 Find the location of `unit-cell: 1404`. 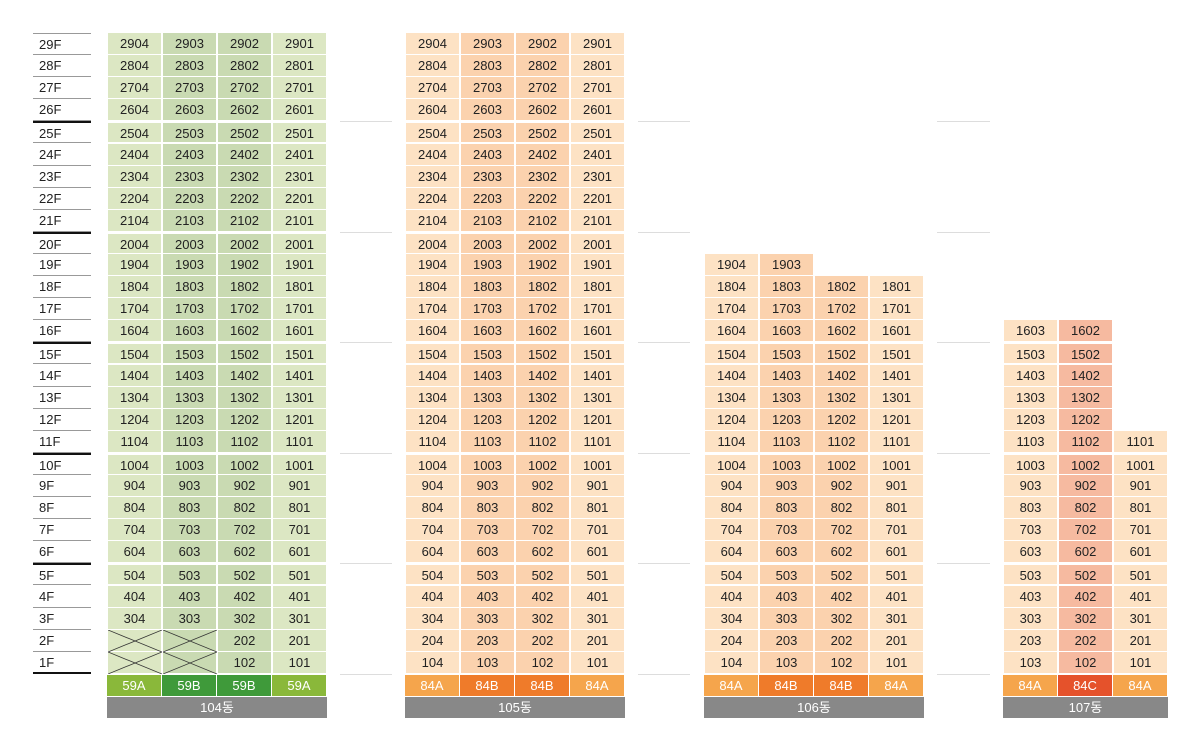

unit-cell: 1404 is located at coordinates (731, 375).